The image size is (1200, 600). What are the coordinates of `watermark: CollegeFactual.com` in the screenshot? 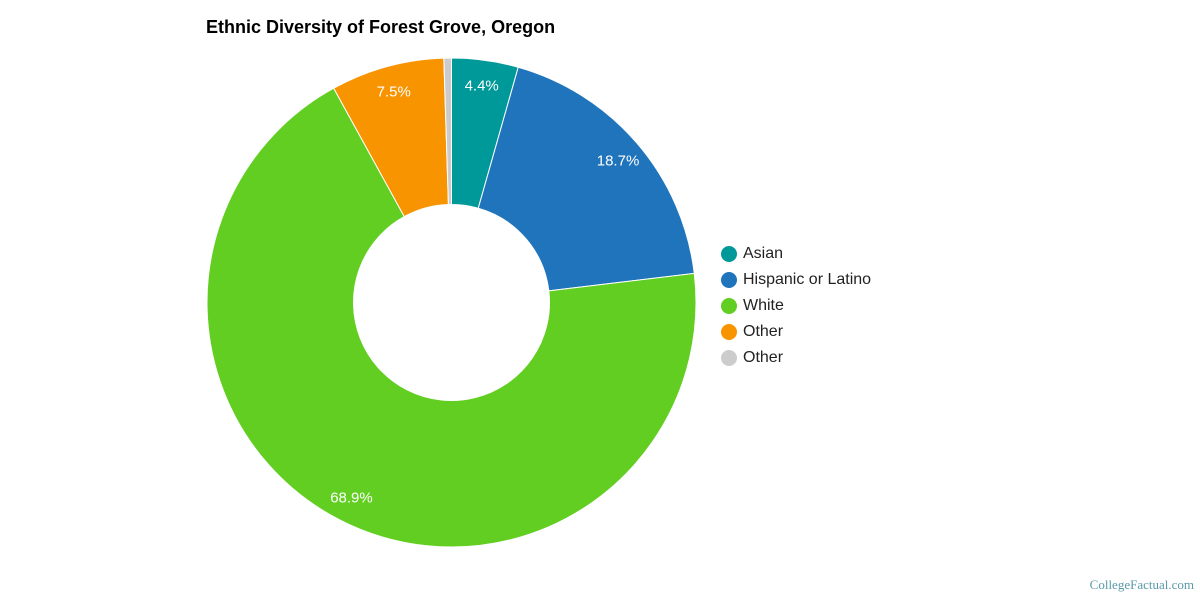 It's located at (1141, 584).